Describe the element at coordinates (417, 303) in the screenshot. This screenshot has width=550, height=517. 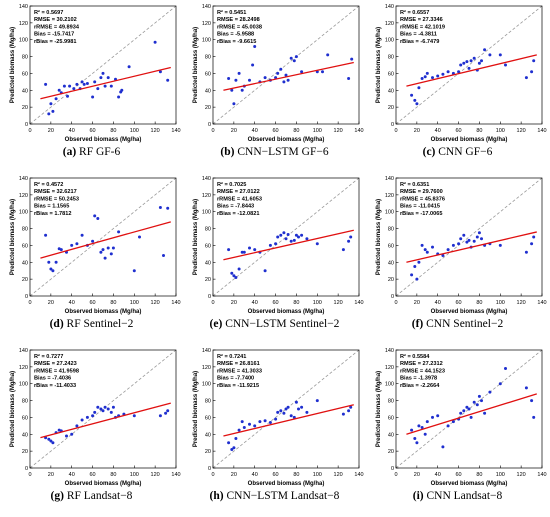
I see `x-tick-label: 20` at that location.